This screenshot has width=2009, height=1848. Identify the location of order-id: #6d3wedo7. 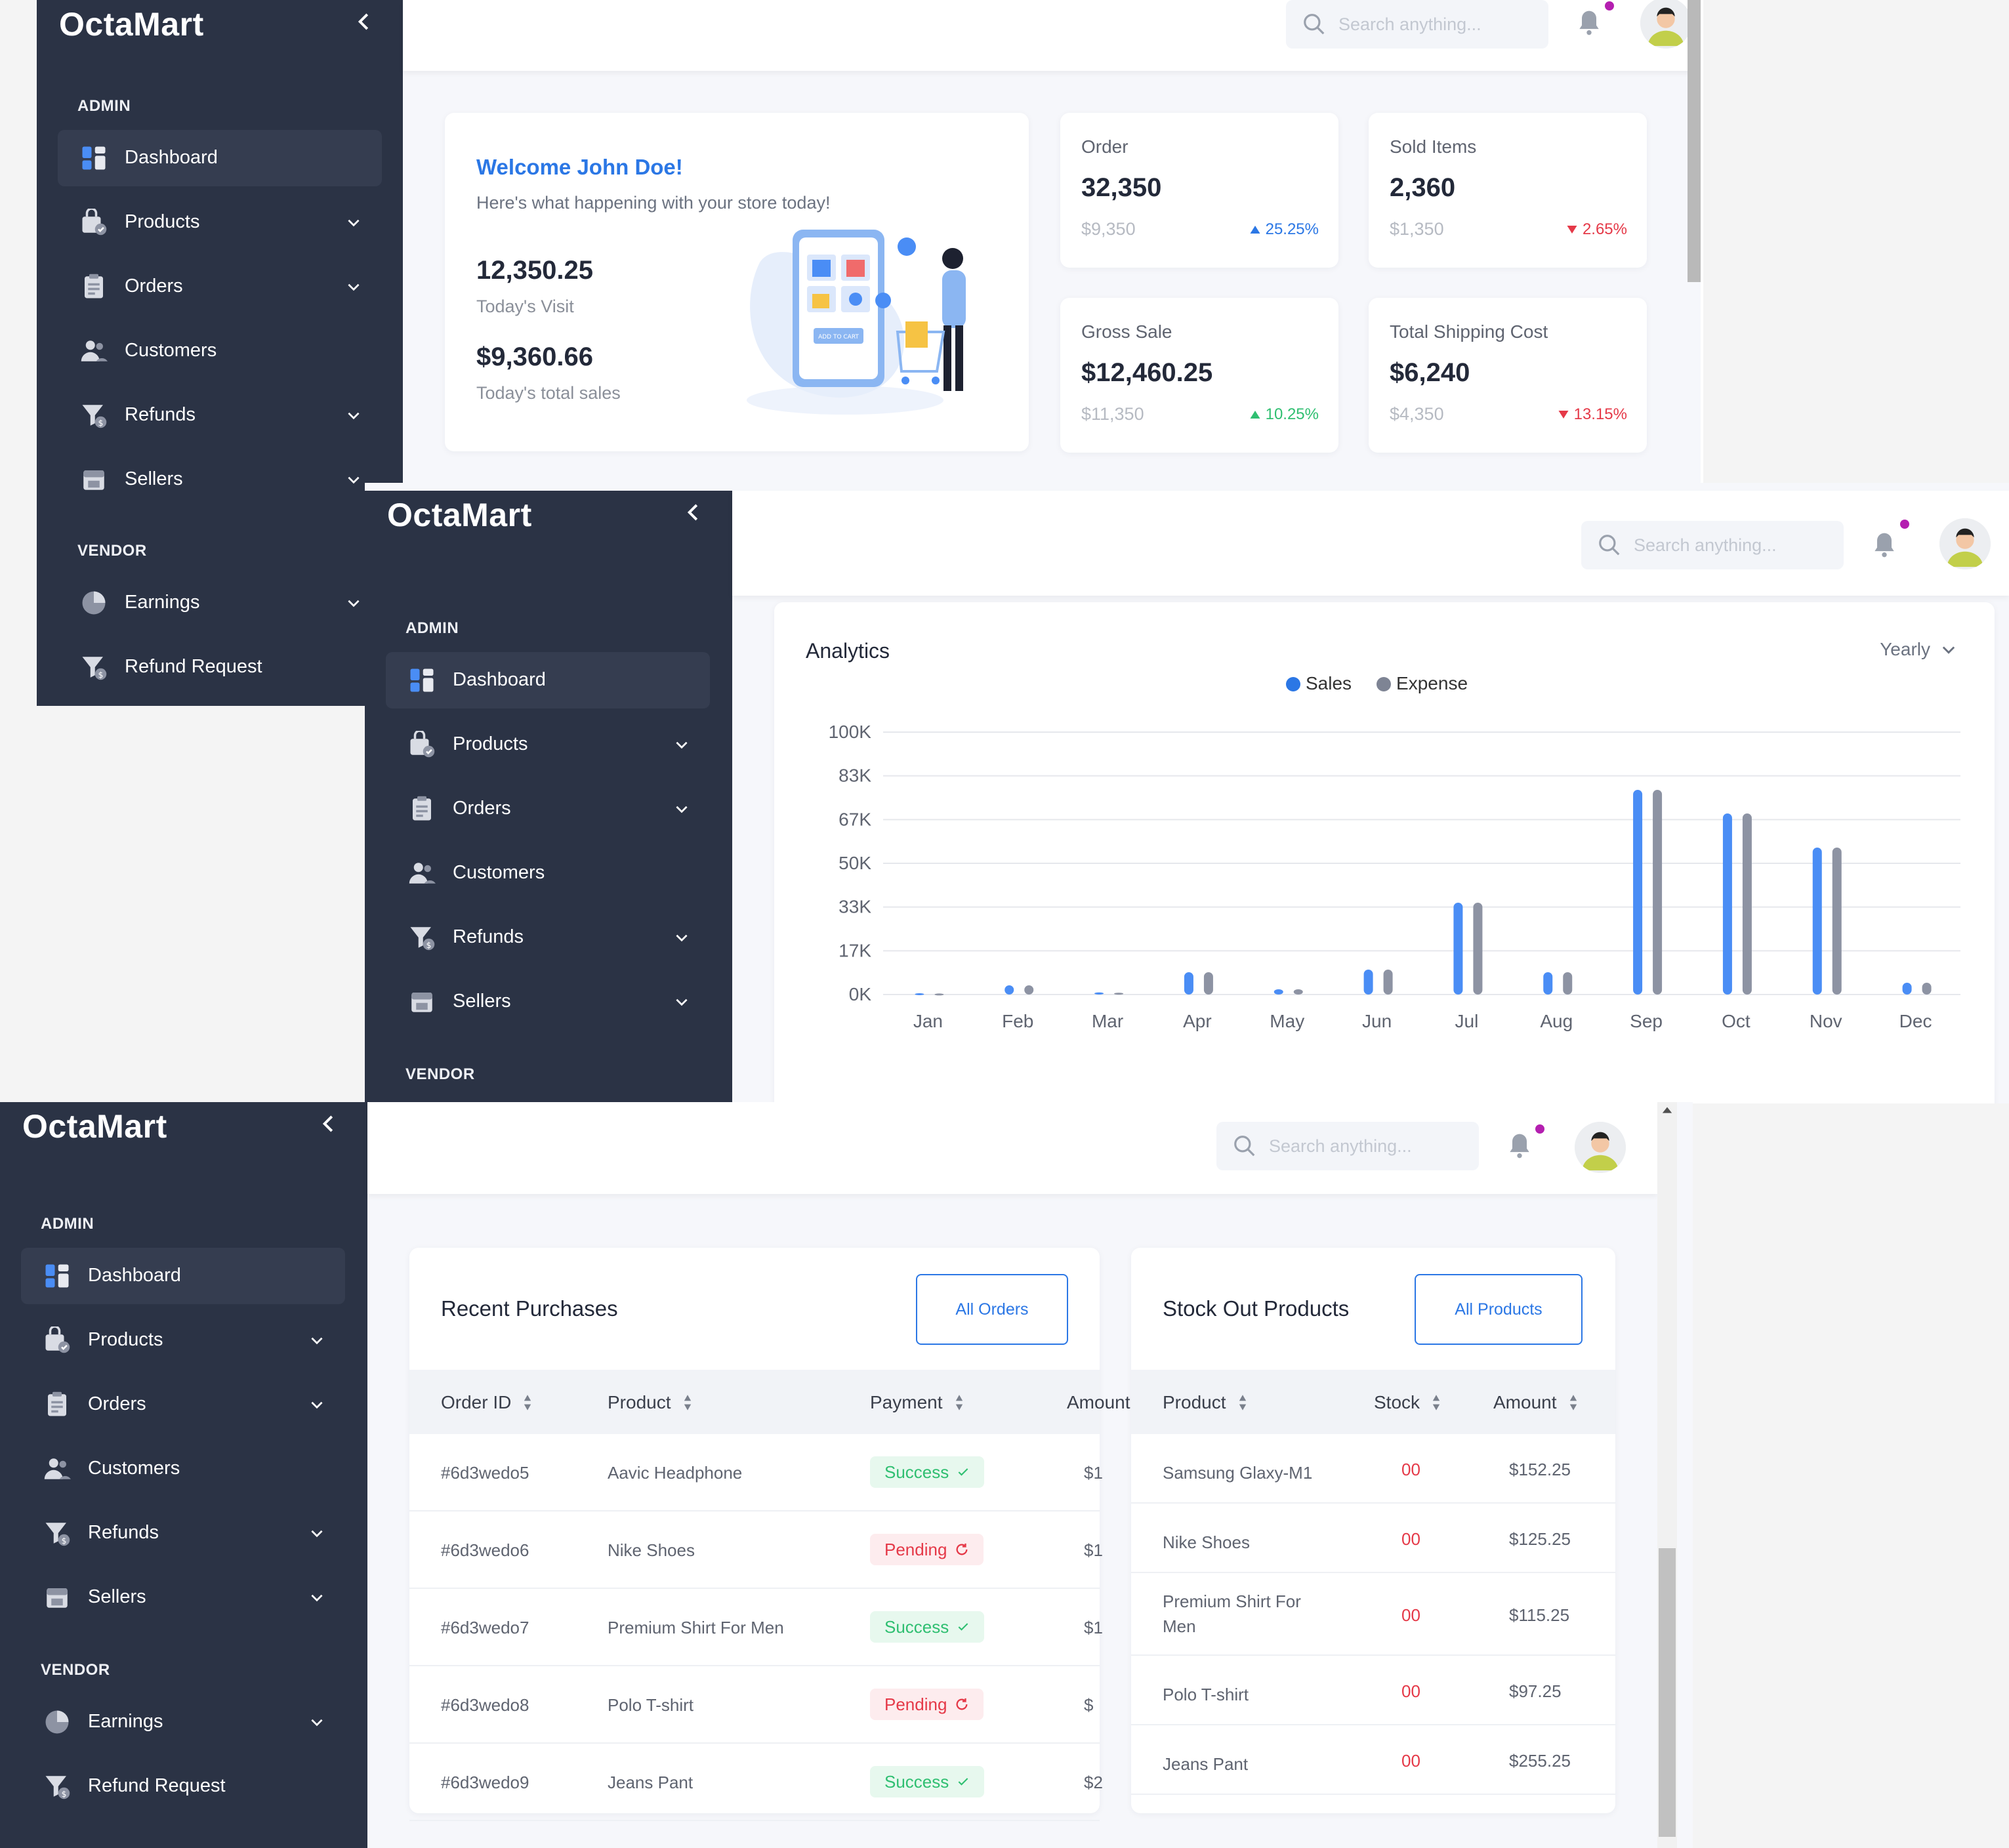
(485, 1628).